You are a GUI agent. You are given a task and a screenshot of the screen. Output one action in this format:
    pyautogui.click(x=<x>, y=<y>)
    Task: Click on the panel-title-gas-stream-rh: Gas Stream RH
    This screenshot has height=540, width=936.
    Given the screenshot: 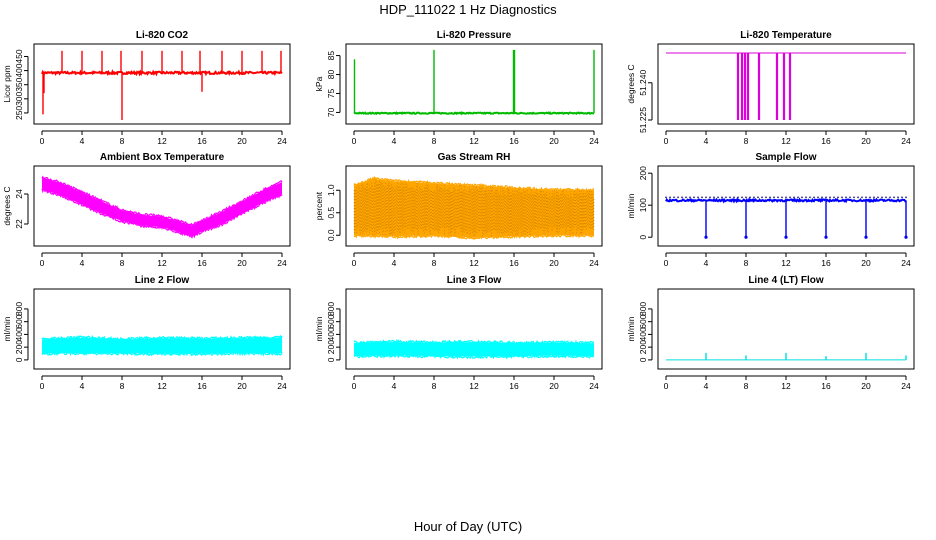 What is the action you would take?
    pyautogui.click(x=474, y=157)
    